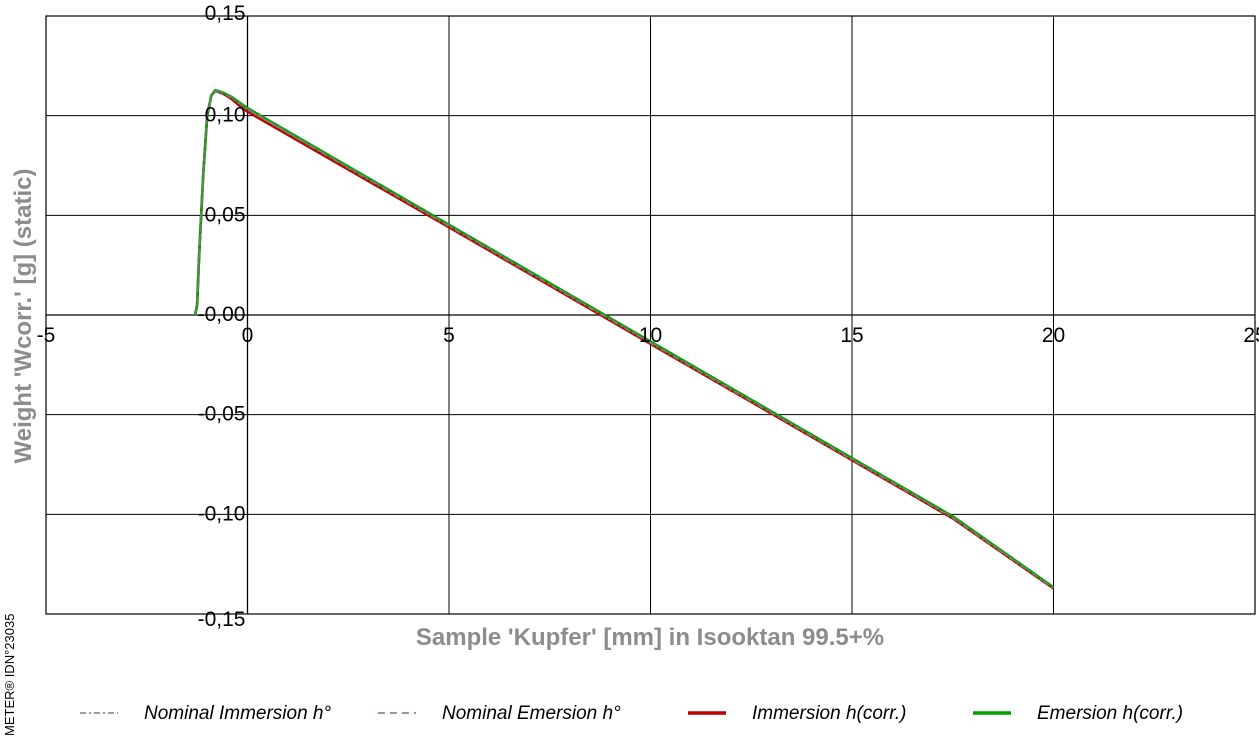  I want to click on side-label: METER® IDN°23035, so click(9, 675).